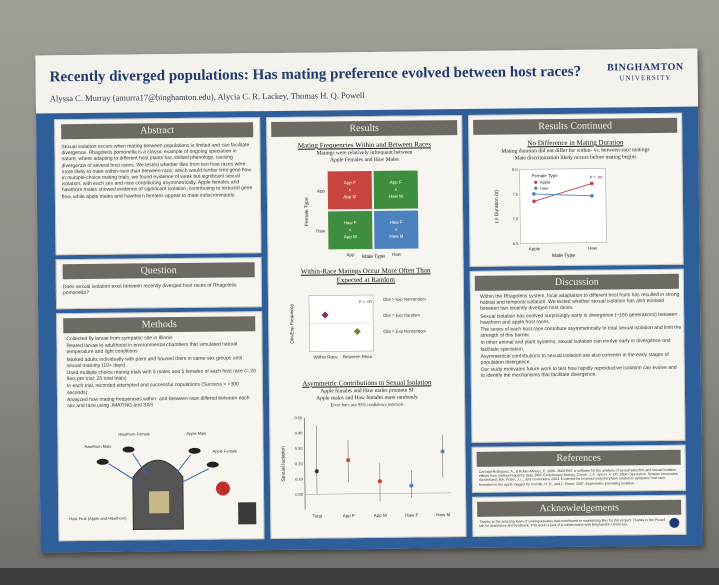  I want to click on question-heading: Question, so click(158, 271).